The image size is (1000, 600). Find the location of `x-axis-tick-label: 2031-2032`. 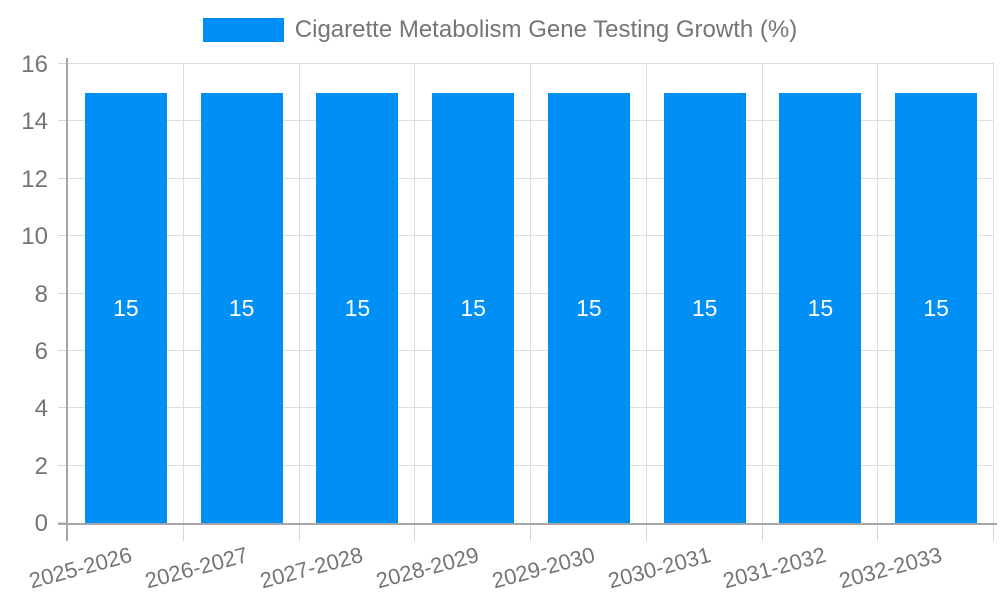

x-axis-tick-label: 2031-2032 is located at coordinates (774, 568).